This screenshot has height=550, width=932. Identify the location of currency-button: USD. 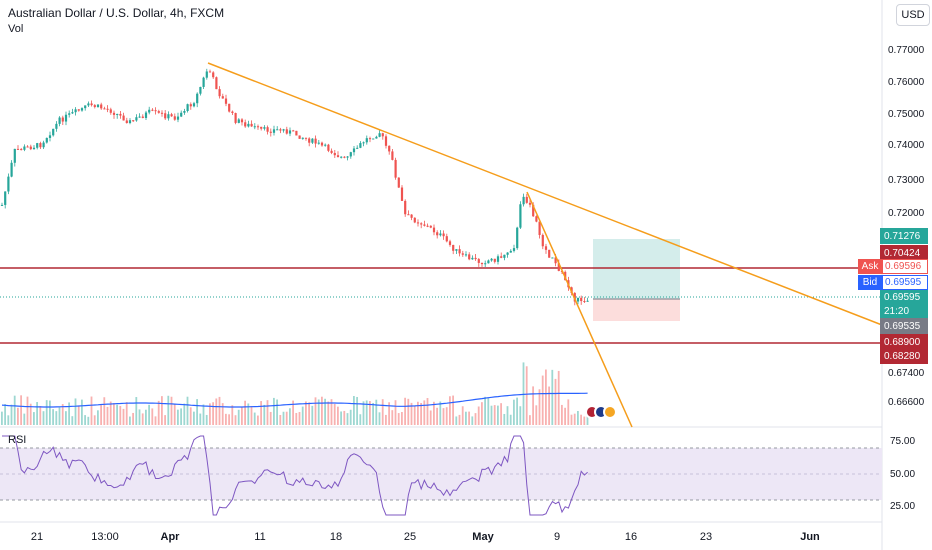
(913, 15).